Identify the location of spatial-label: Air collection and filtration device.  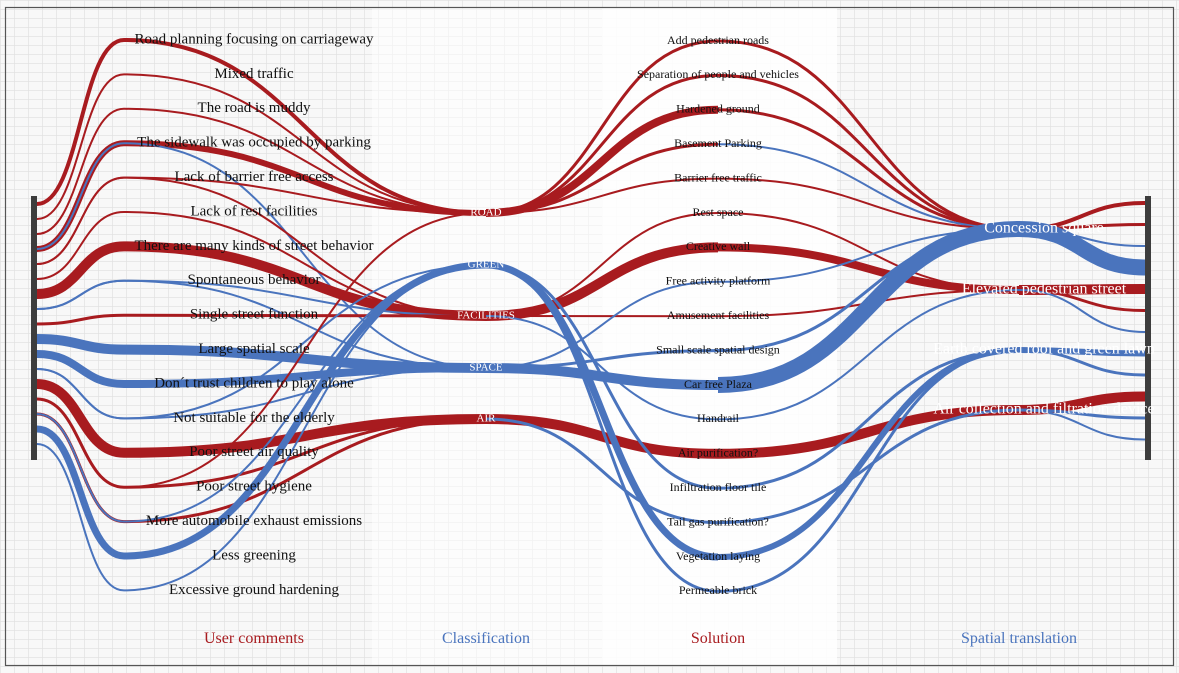
(1043, 409).